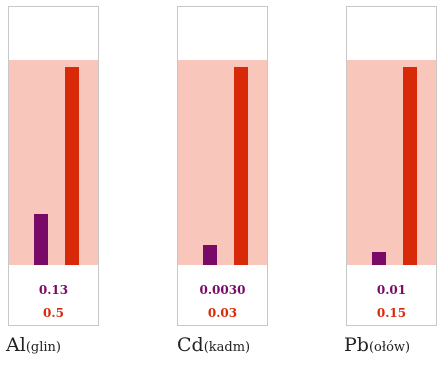  I want to click on band-cd, so click(222, 162).